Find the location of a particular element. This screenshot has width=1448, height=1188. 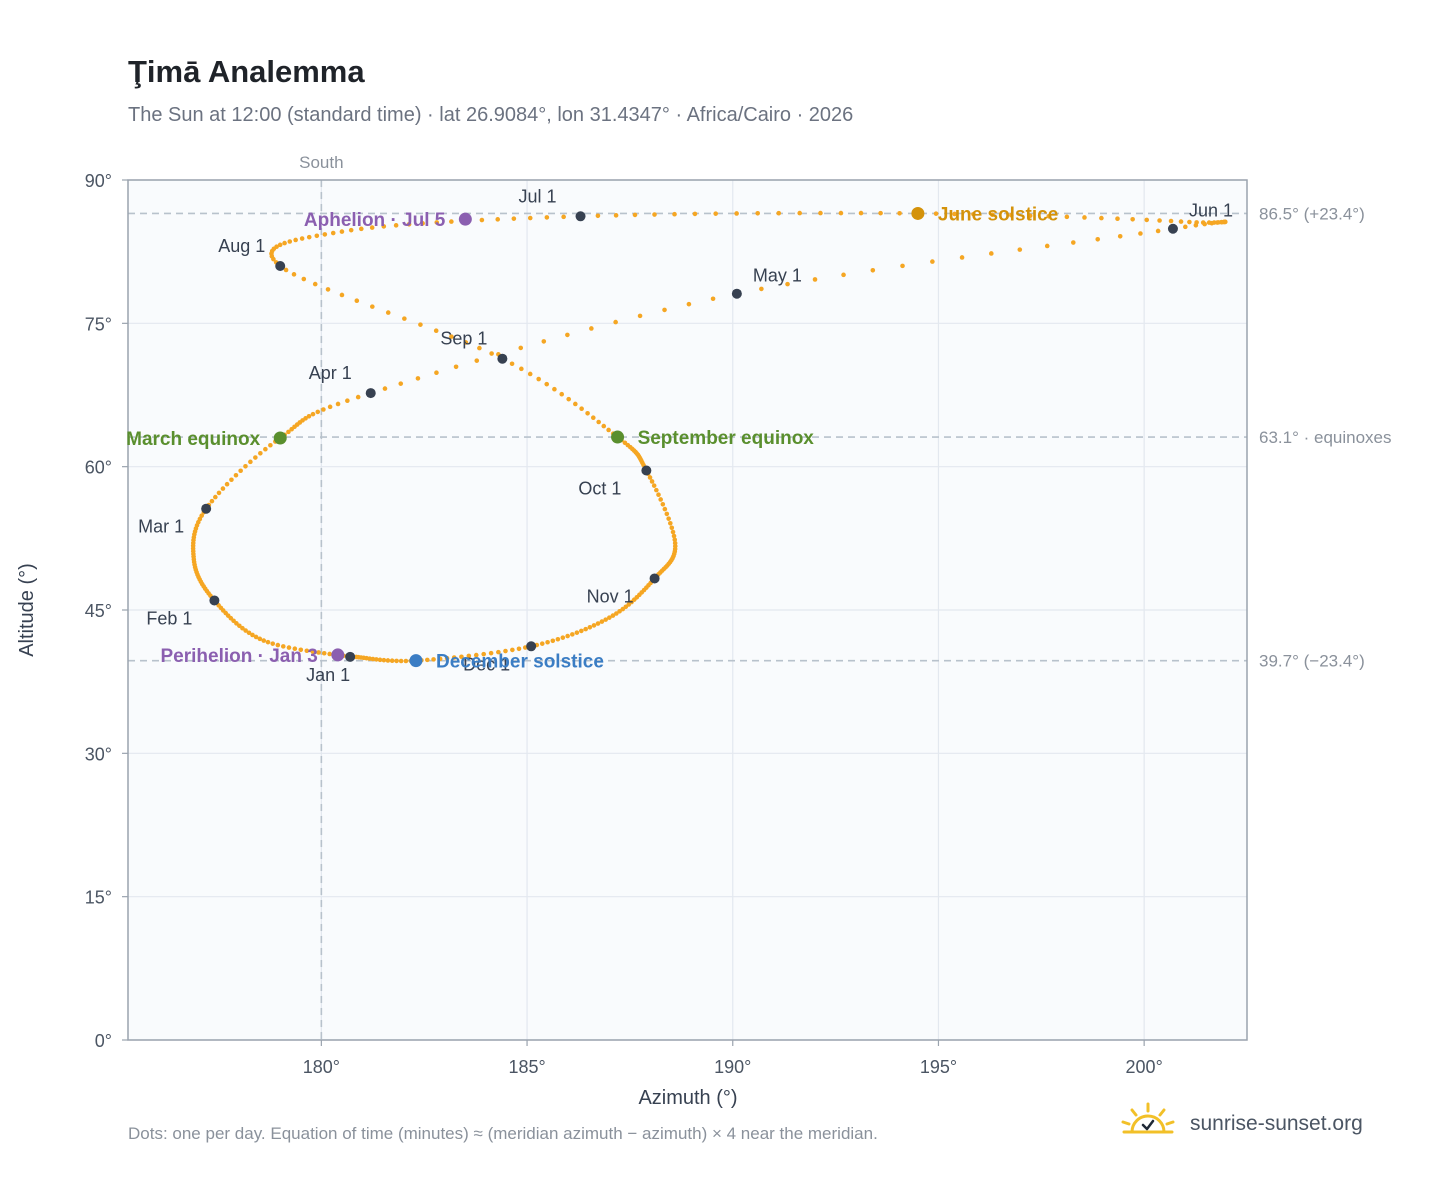

brand: sunrise-sunset.org is located at coordinates (1253, 1123).